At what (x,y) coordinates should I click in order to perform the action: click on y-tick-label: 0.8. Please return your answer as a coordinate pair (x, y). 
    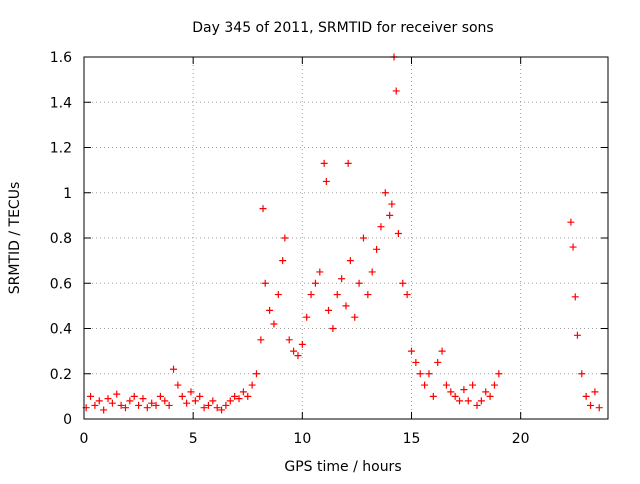
    Looking at the image, I should click on (61, 239).